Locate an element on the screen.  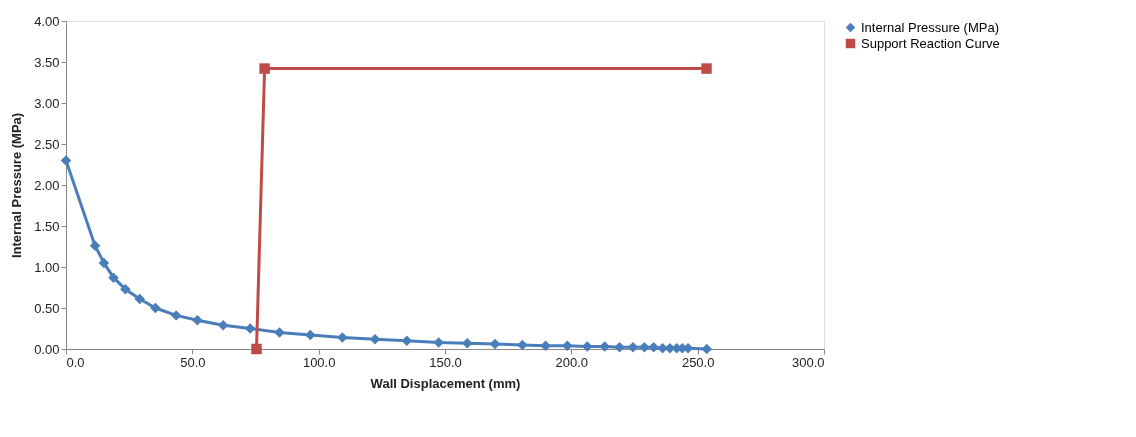
y-tick-label: 3.50 is located at coordinates (47, 62).